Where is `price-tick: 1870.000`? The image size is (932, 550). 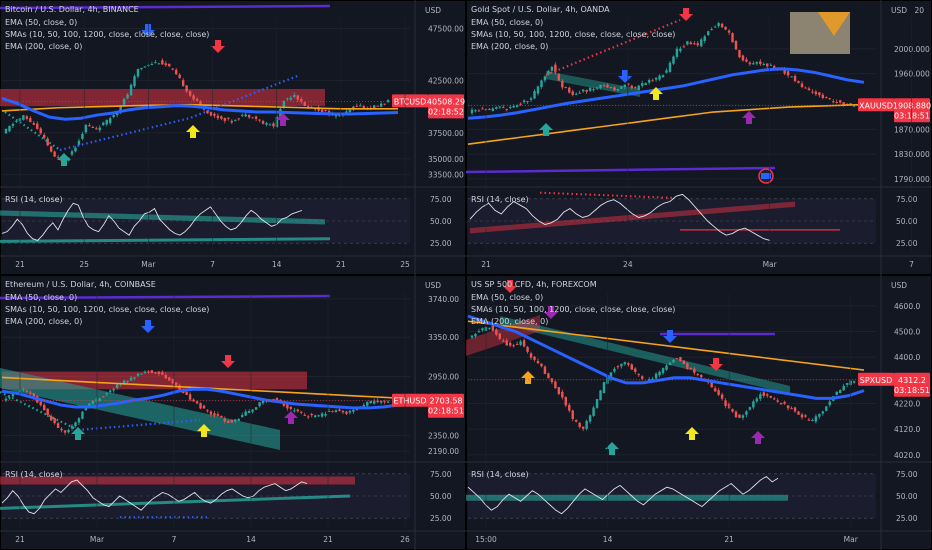
price-tick: 1870.000 is located at coordinates (912, 129).